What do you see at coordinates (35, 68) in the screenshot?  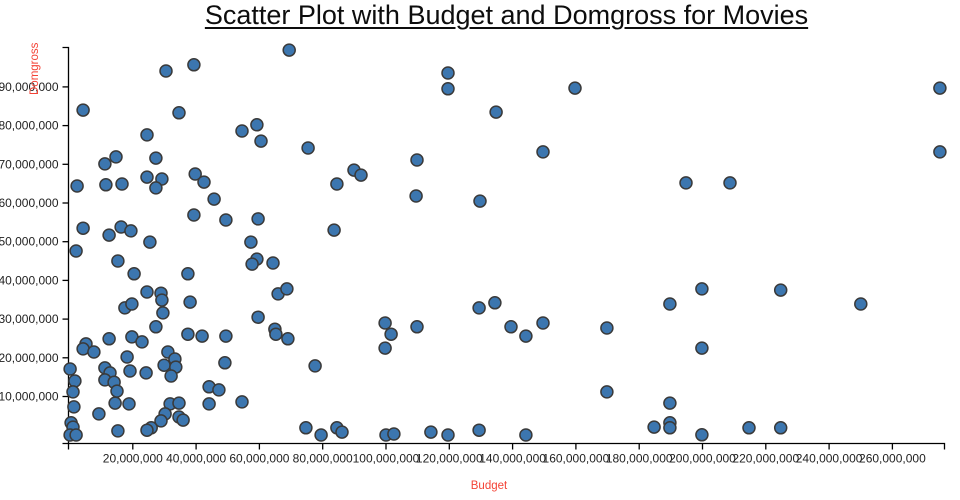 I see `y-axis-title: Domgross` at bounding box center [35, 68].